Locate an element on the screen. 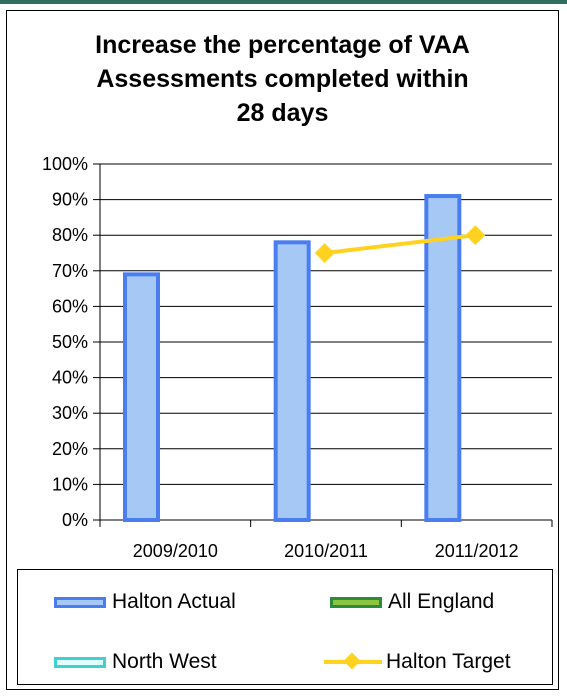 Image resolution: width=567 pixels, height=697 pixels. legend-item-halton-target: Halton Target is located at coordinates (417, 662).